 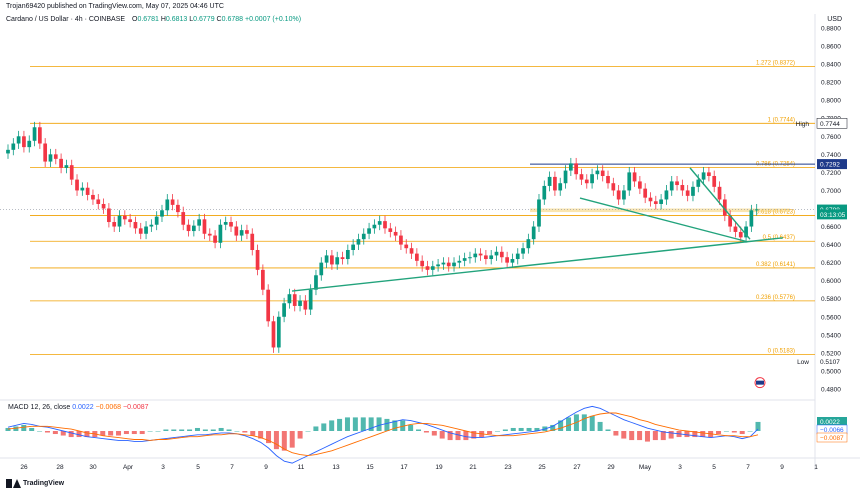 I want to click on x-tick-label: 28, so click(x=60, y=467).